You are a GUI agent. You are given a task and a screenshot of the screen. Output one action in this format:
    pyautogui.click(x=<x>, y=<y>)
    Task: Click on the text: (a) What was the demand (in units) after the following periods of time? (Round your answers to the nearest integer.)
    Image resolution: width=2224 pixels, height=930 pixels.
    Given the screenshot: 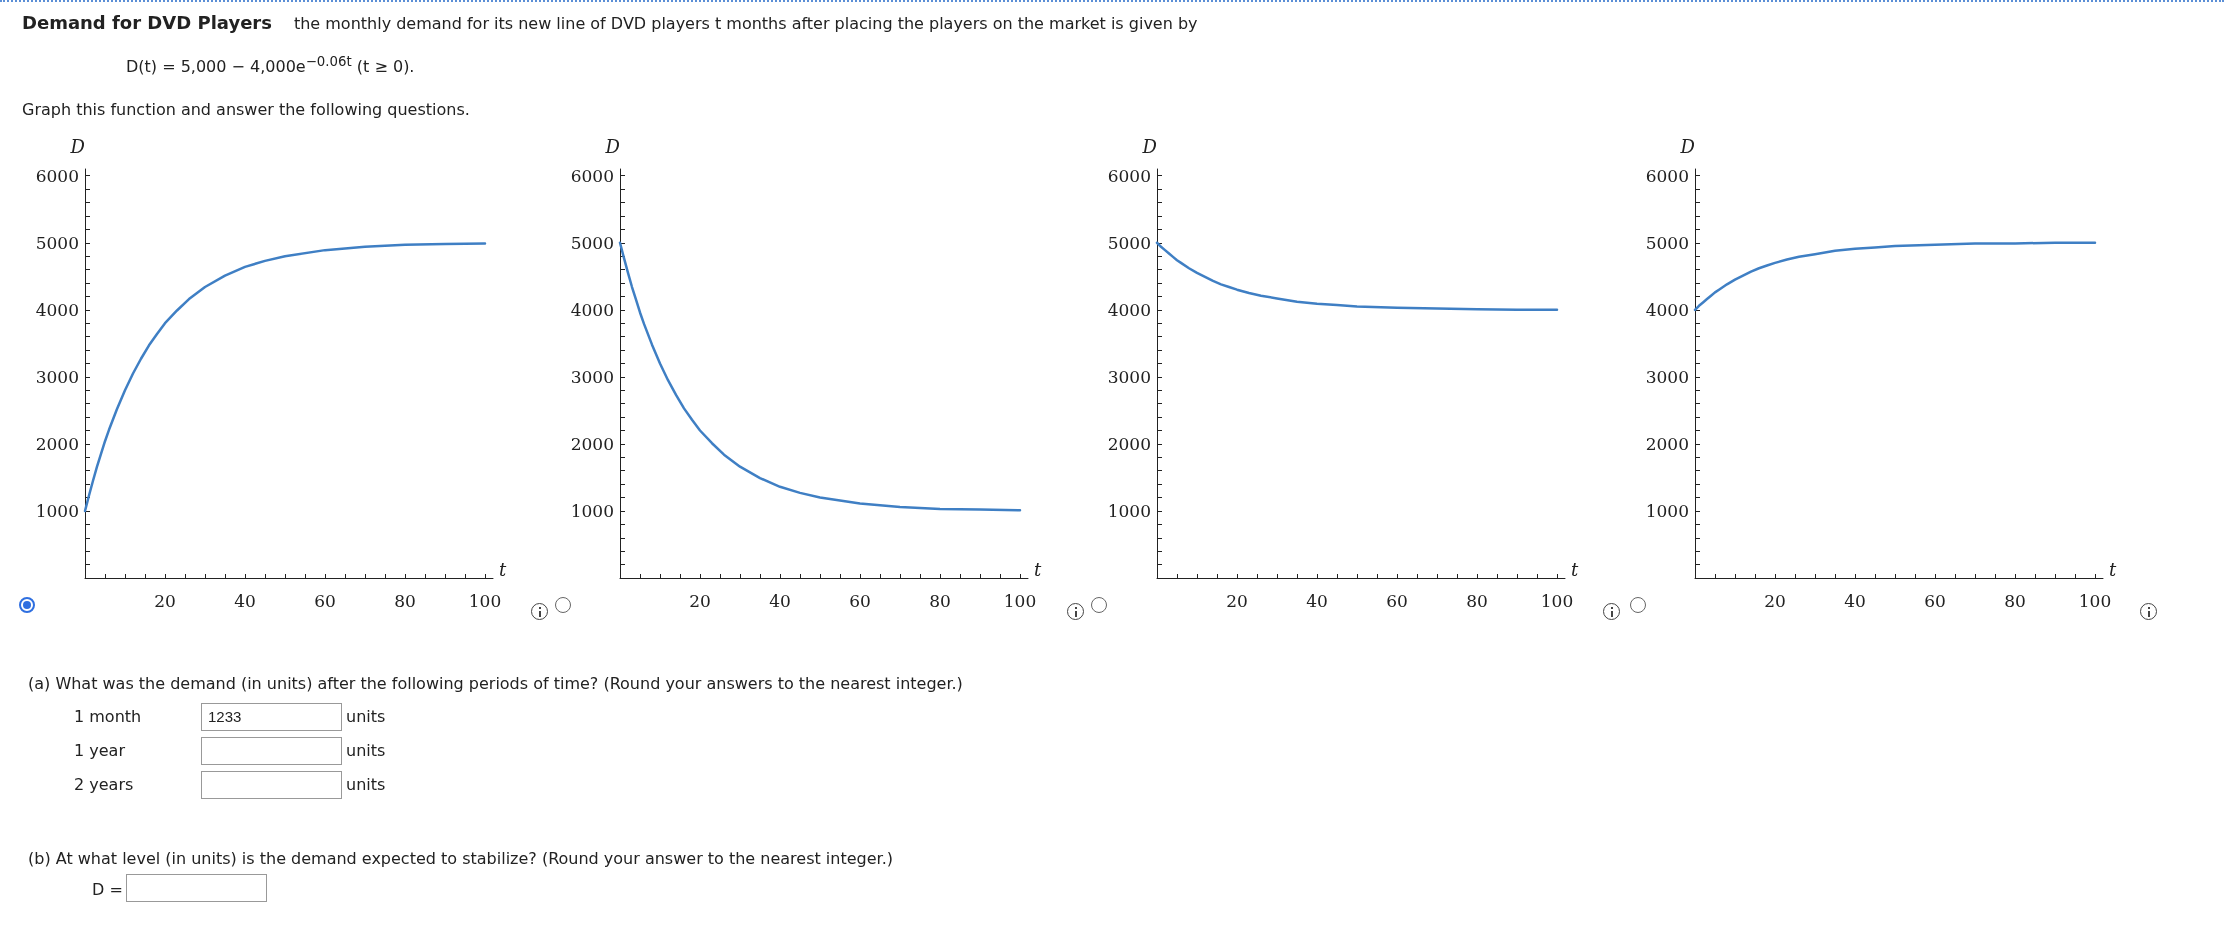 What is the action you would take?
    pyautogui.click(x=495, y=683)
    